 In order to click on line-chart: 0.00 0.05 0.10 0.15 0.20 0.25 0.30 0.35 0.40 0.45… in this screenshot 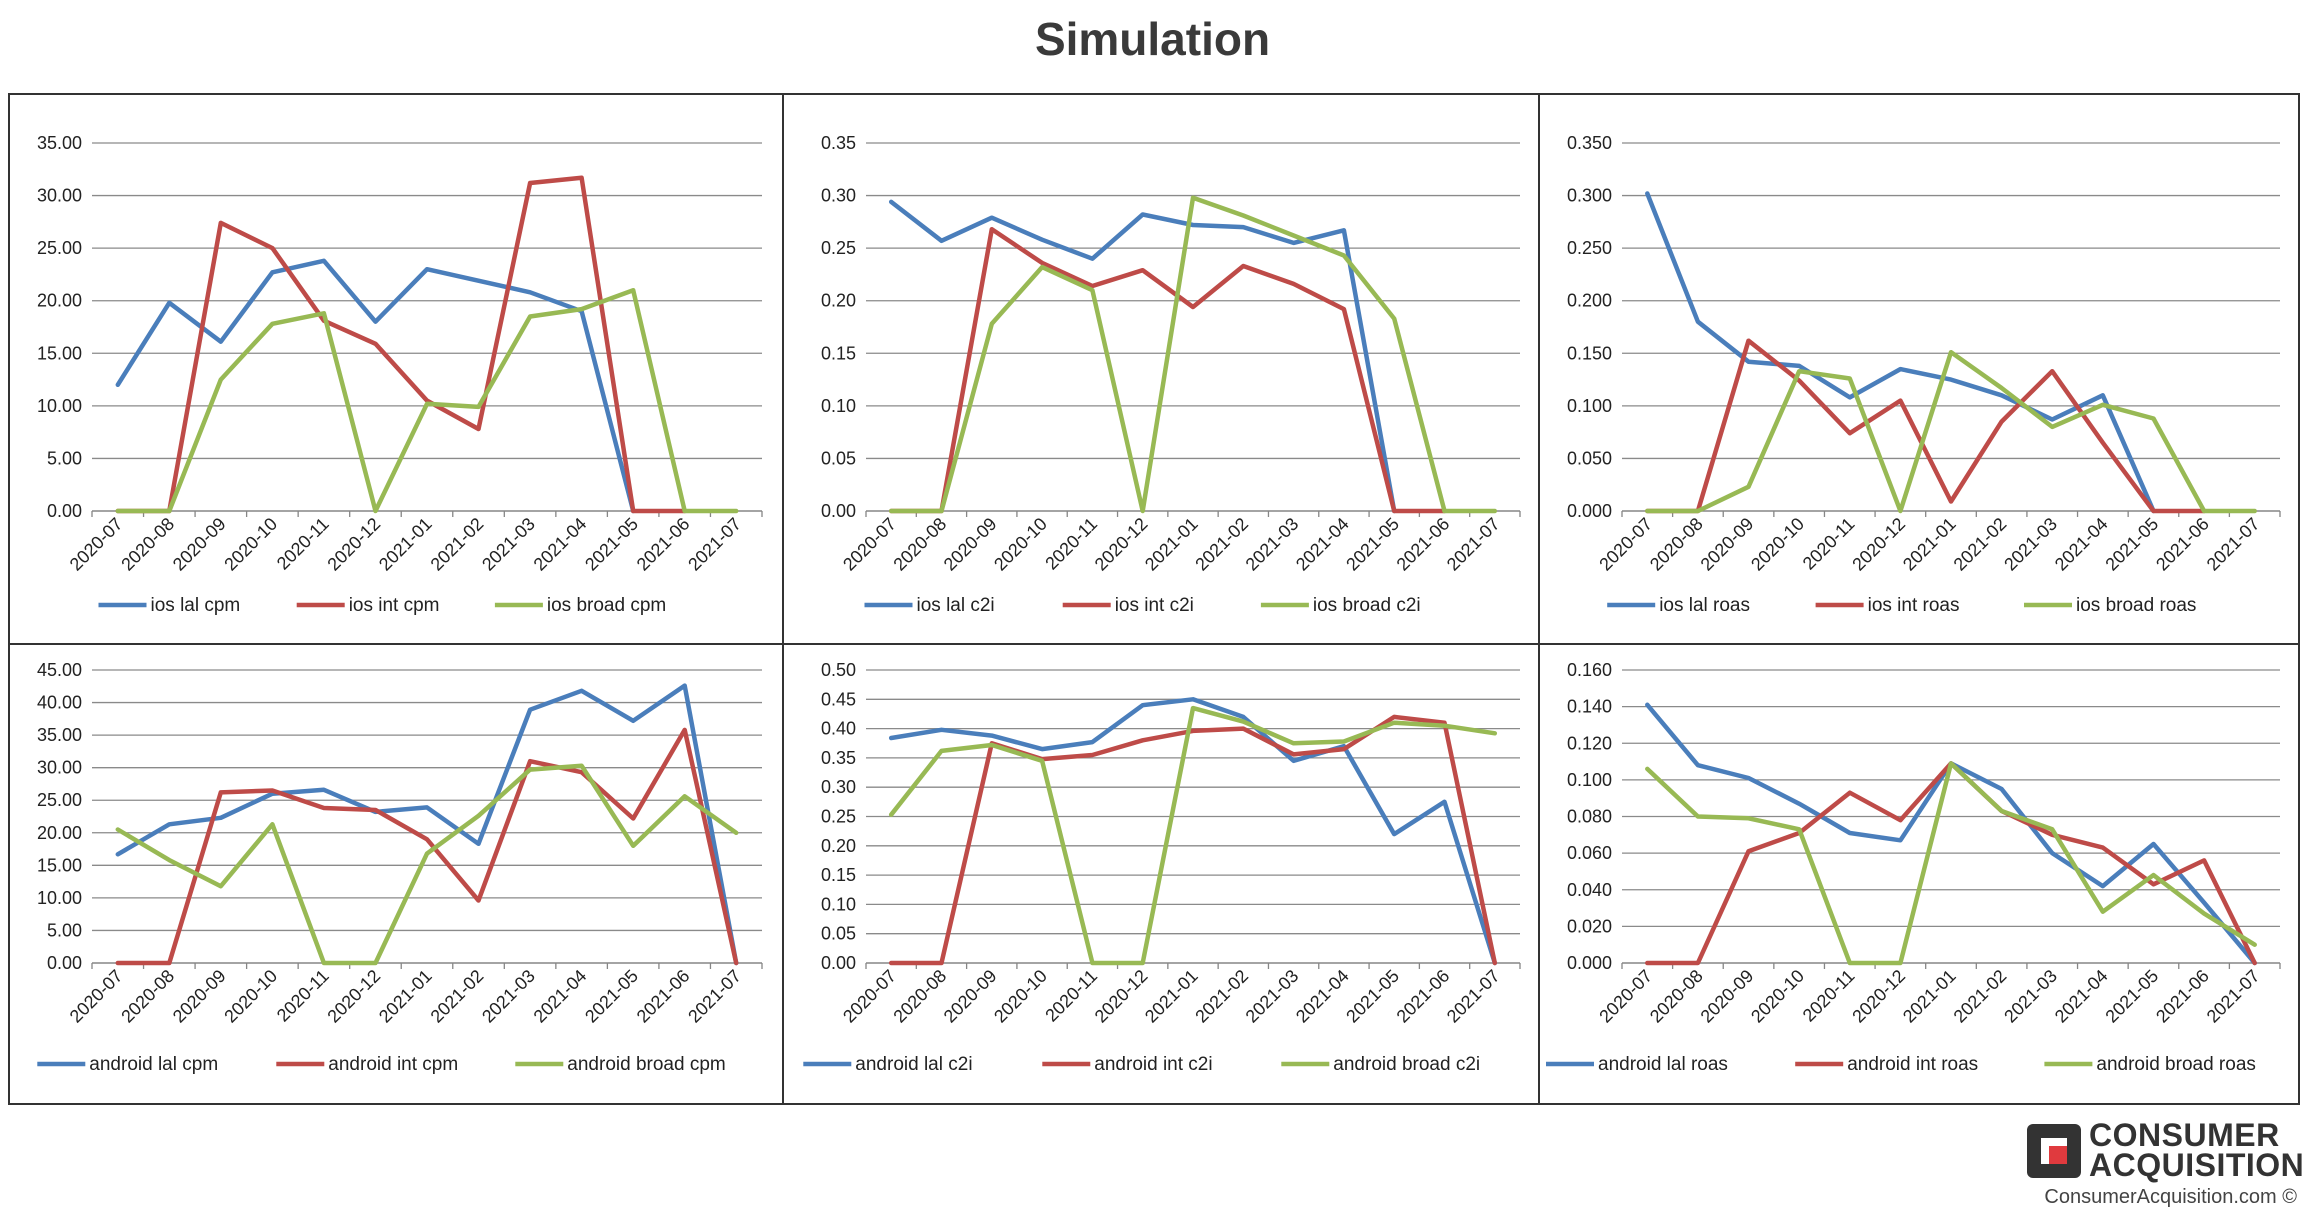, I will do `click(1162, 867)`.